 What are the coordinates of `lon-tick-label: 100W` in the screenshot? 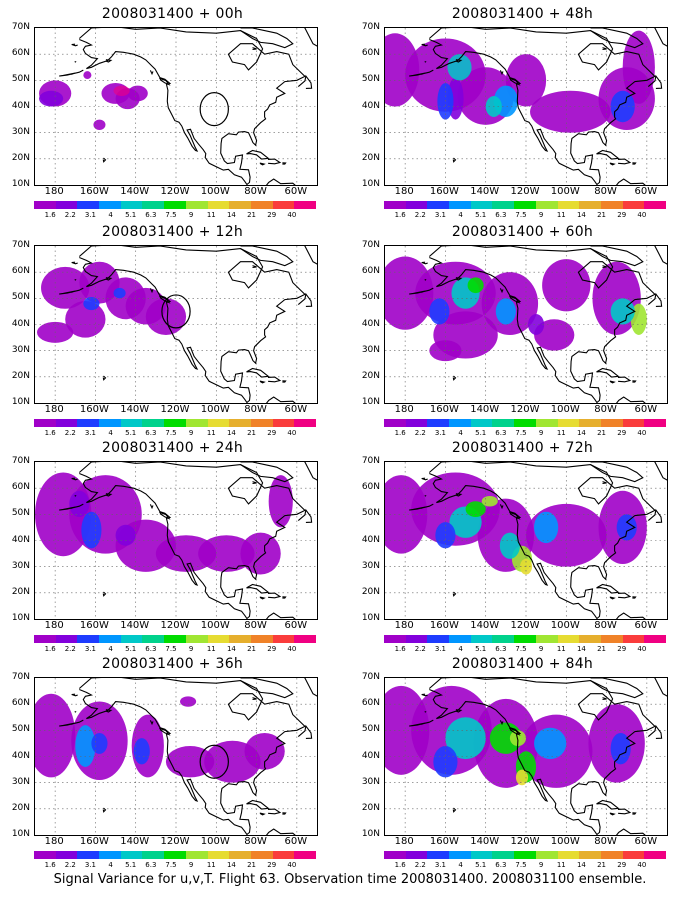 It's located at (215, 409).